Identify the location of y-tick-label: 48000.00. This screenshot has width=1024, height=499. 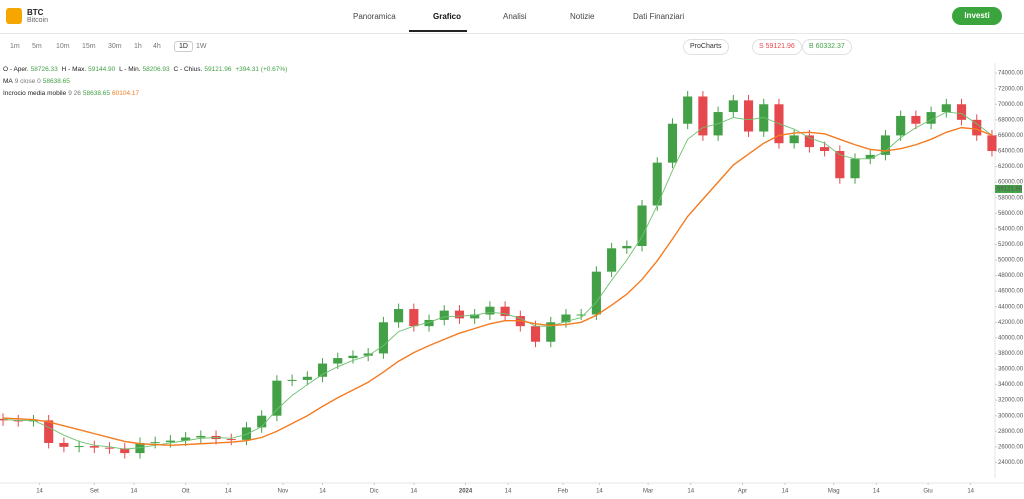
(1011, 276).